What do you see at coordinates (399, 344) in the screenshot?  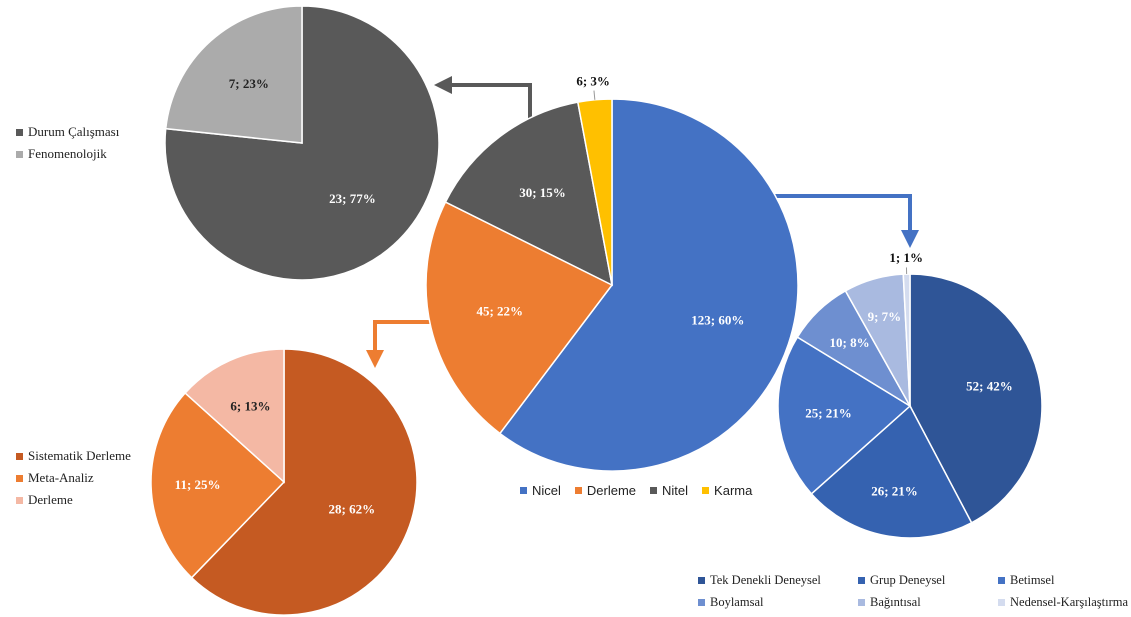 I see `arrow-derleme` at bounding box center [399, 344].